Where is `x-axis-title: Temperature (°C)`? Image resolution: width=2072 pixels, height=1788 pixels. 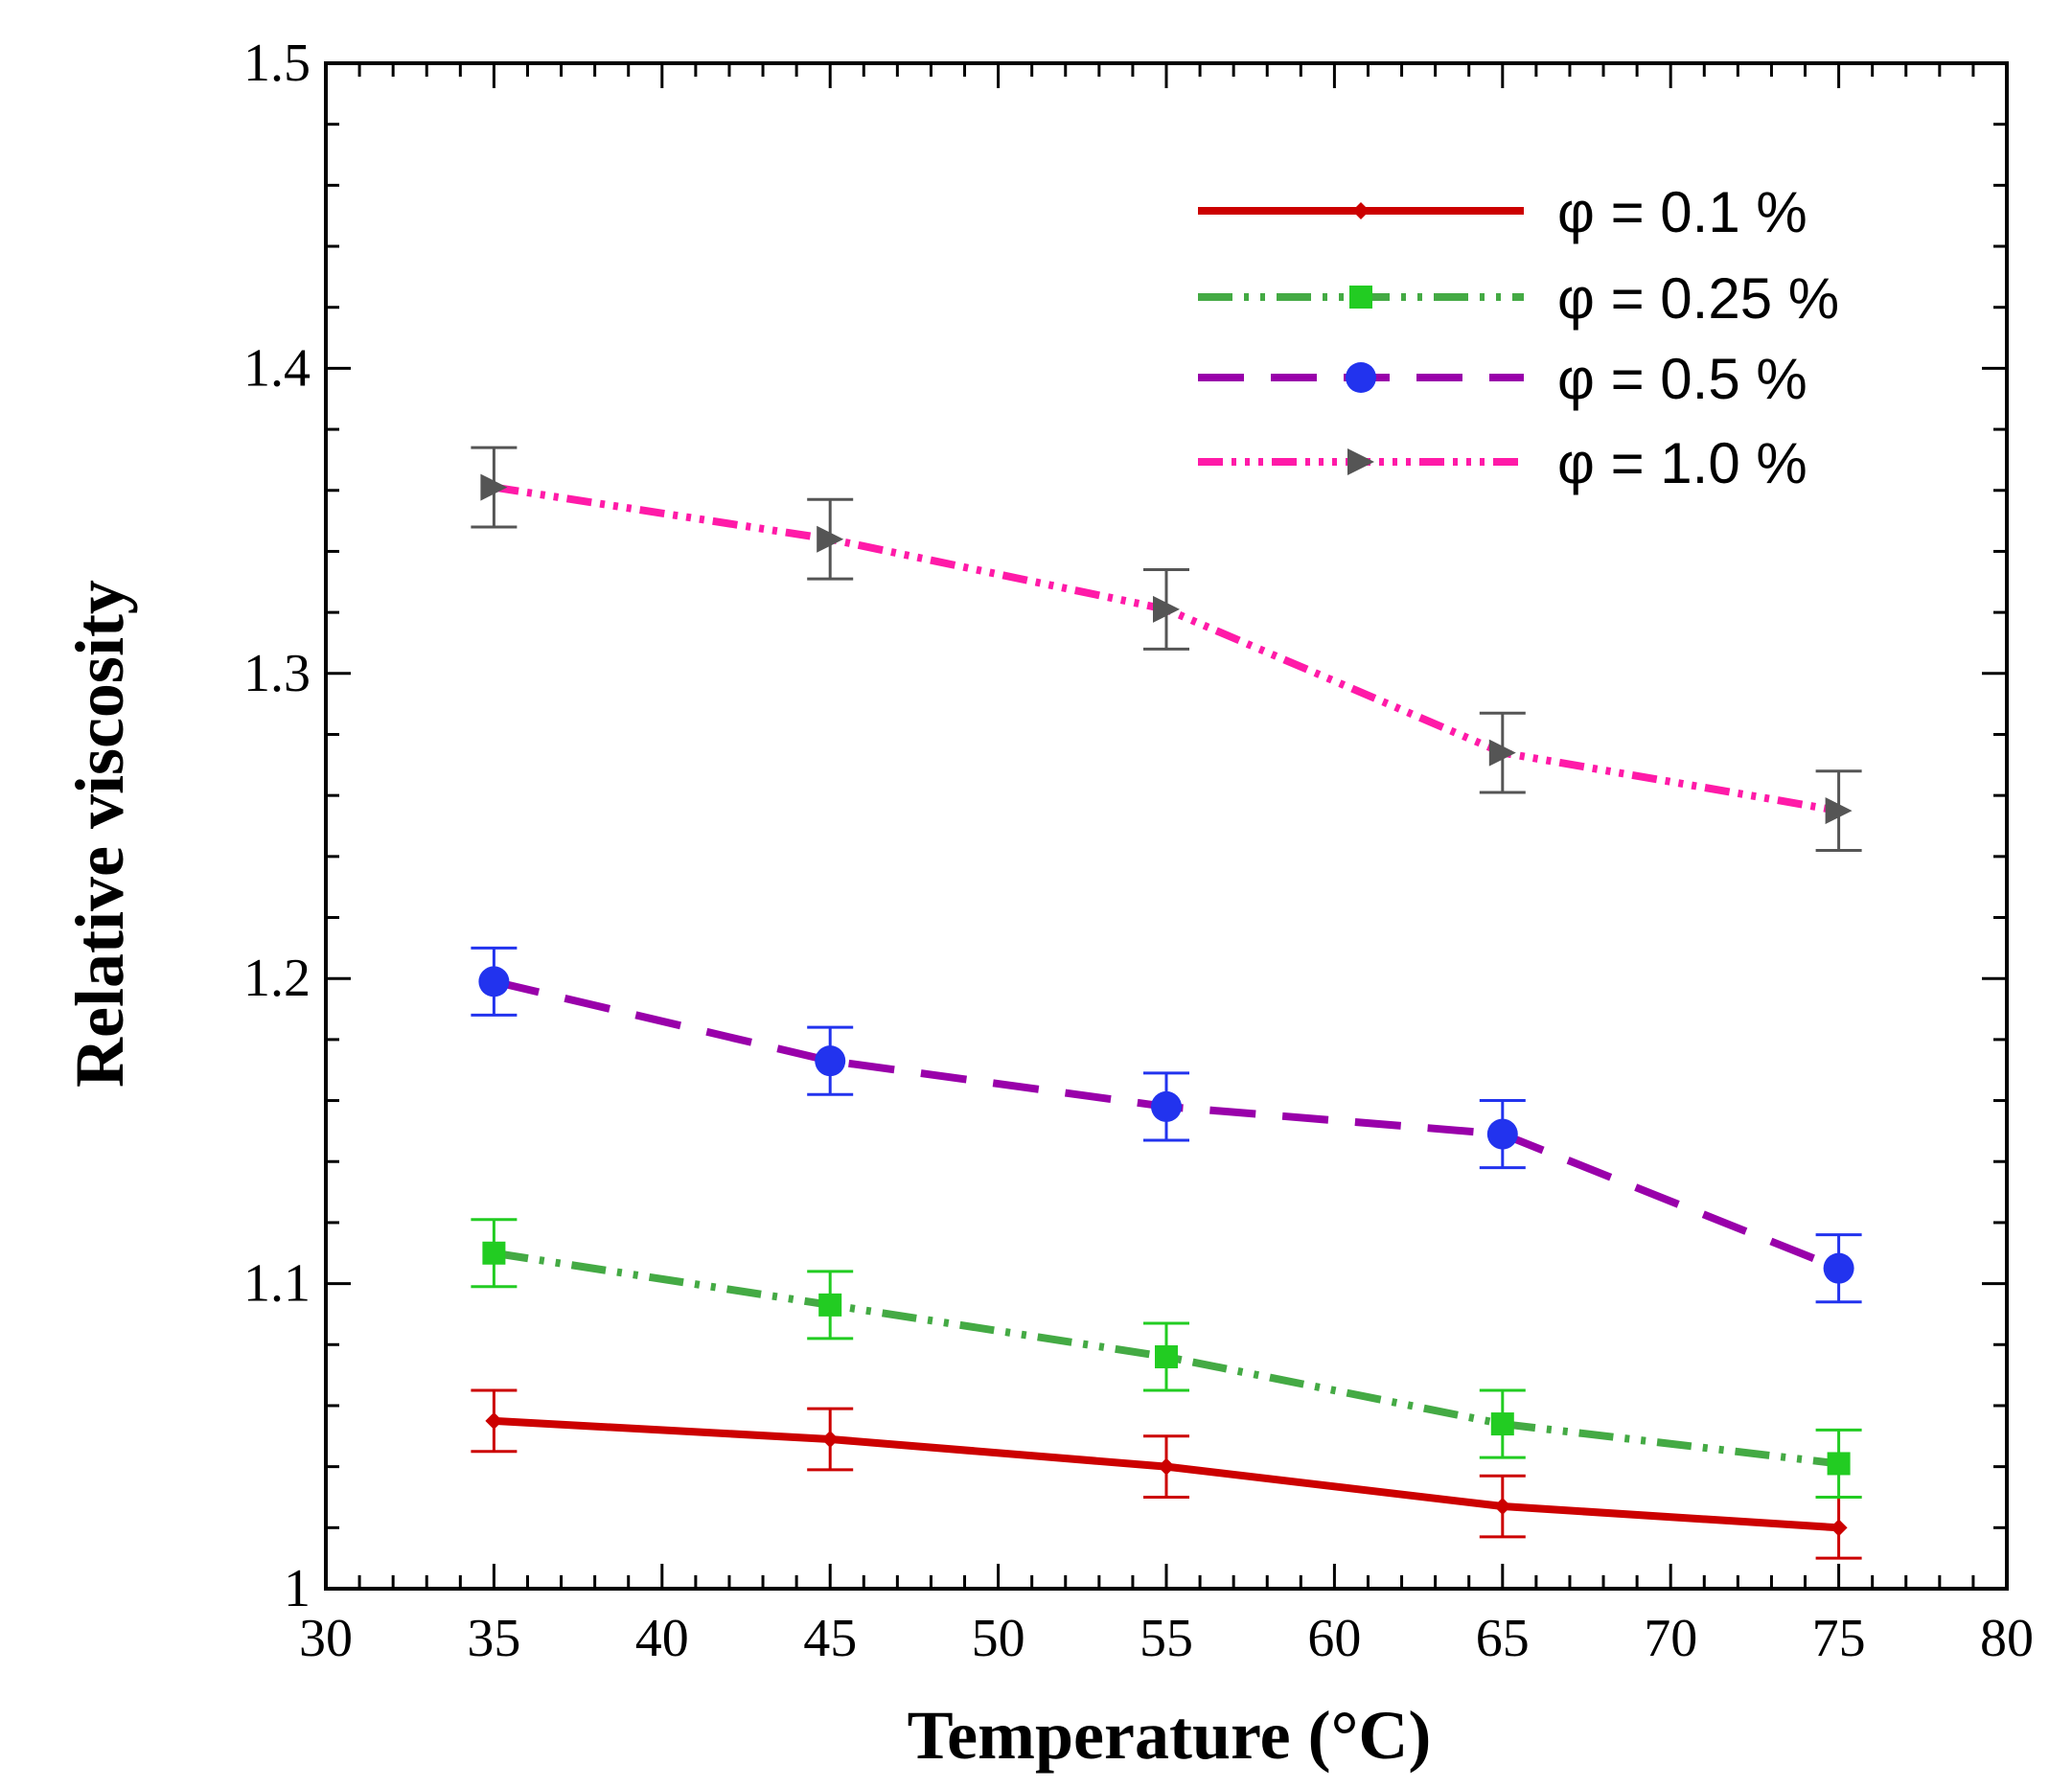
x-axis-title: Temperature (°C) is located at coordinates (1170, 1735).